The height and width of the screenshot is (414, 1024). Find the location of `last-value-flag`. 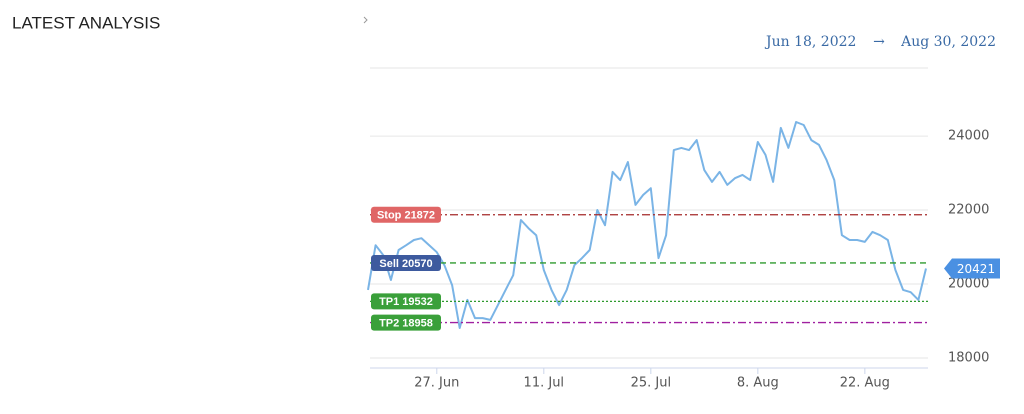

last-value-flag is located at coordinates (972, 268).